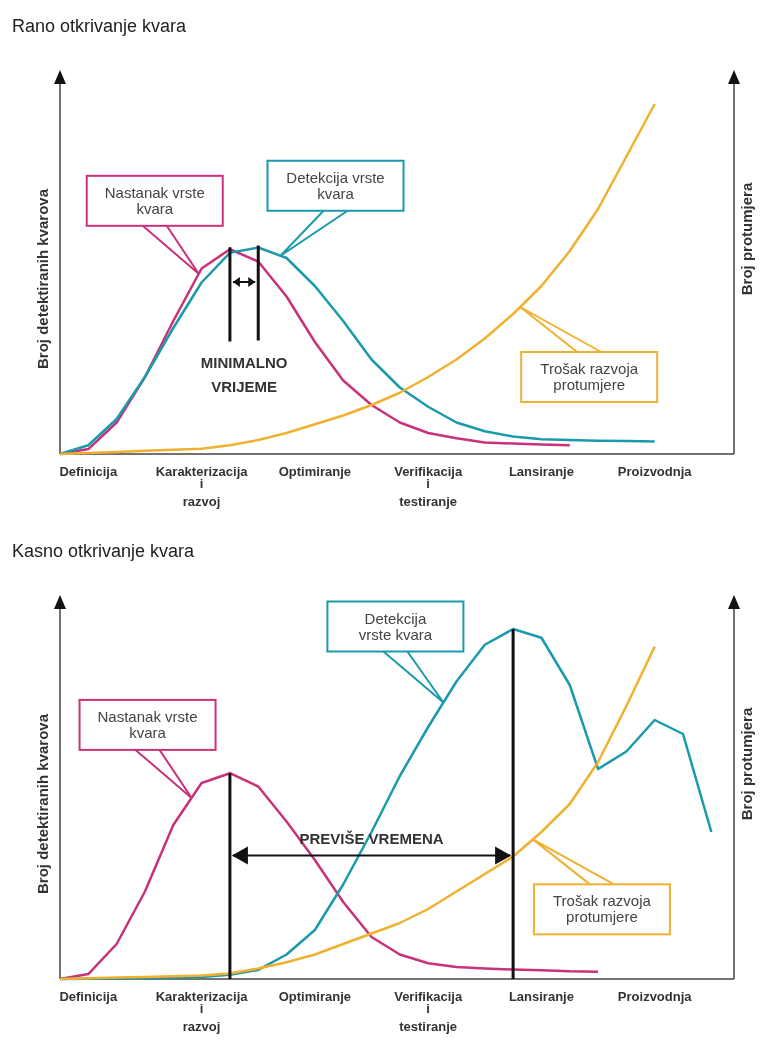 The height and width of the screenshot is (1048, 767). Describe the element at coordinates (371, 838) in the screenshot. I see `annotation: PREVIŠE VREMENA` at that location.